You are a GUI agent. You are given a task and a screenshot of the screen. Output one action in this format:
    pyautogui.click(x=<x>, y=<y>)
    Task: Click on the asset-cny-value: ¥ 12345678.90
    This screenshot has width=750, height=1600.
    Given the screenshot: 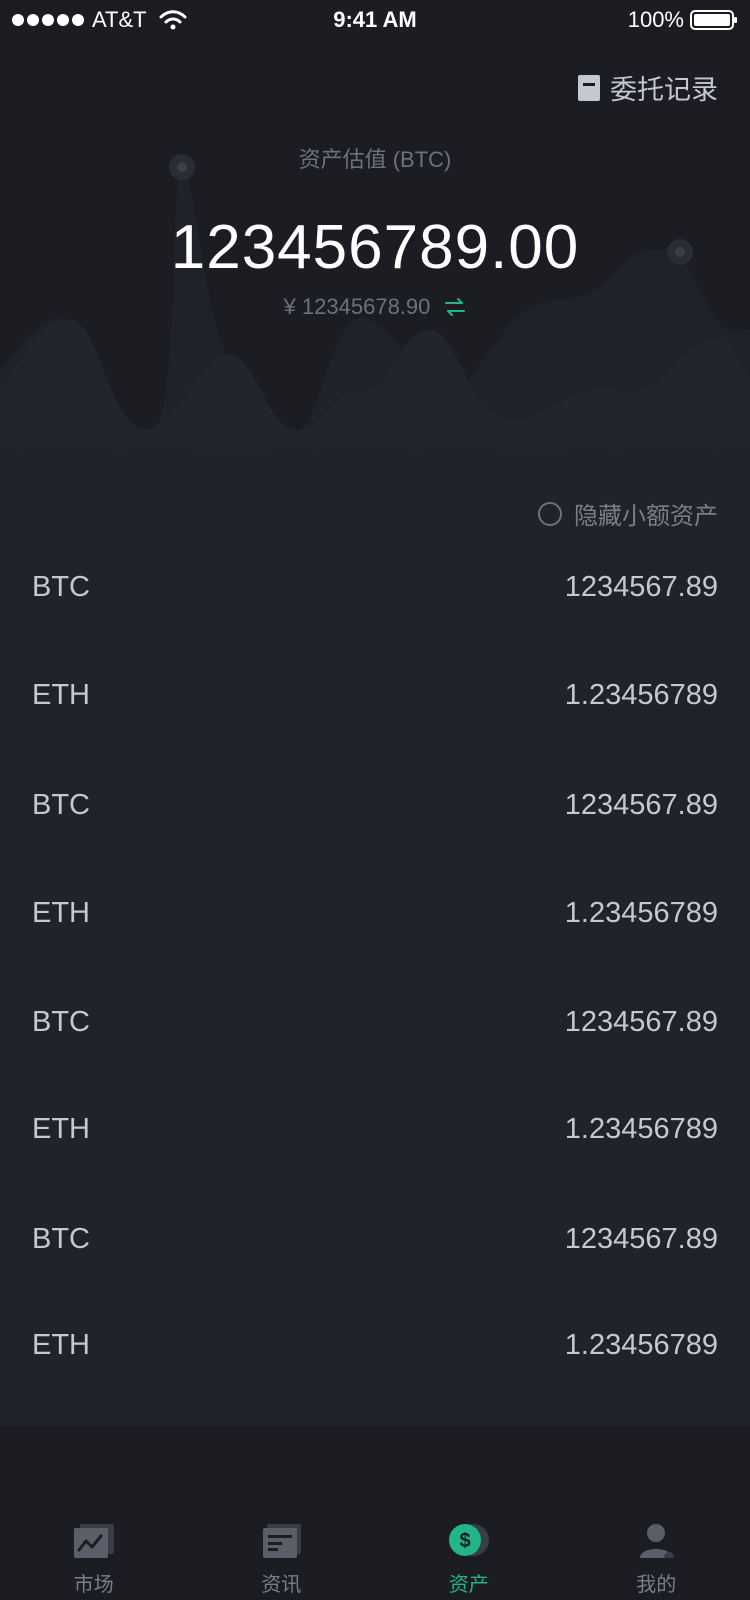 What is the action you would take?
    pyautogui.click(x=357, y=306)
    